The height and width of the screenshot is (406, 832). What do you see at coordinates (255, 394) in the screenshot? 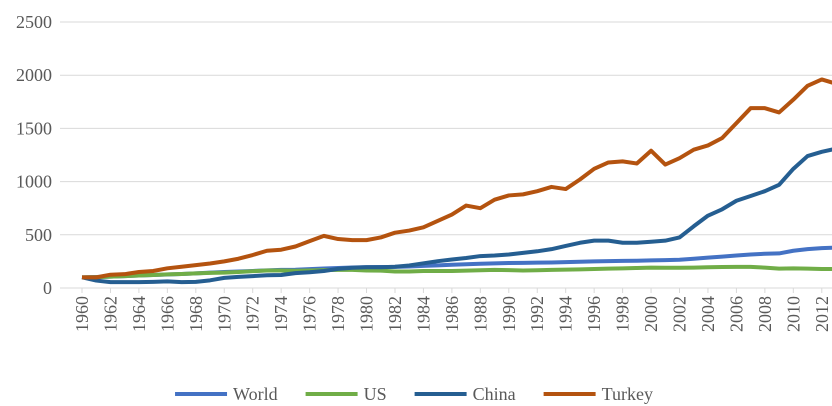
I see `legend-label: World` at bounding box center [255, 394].